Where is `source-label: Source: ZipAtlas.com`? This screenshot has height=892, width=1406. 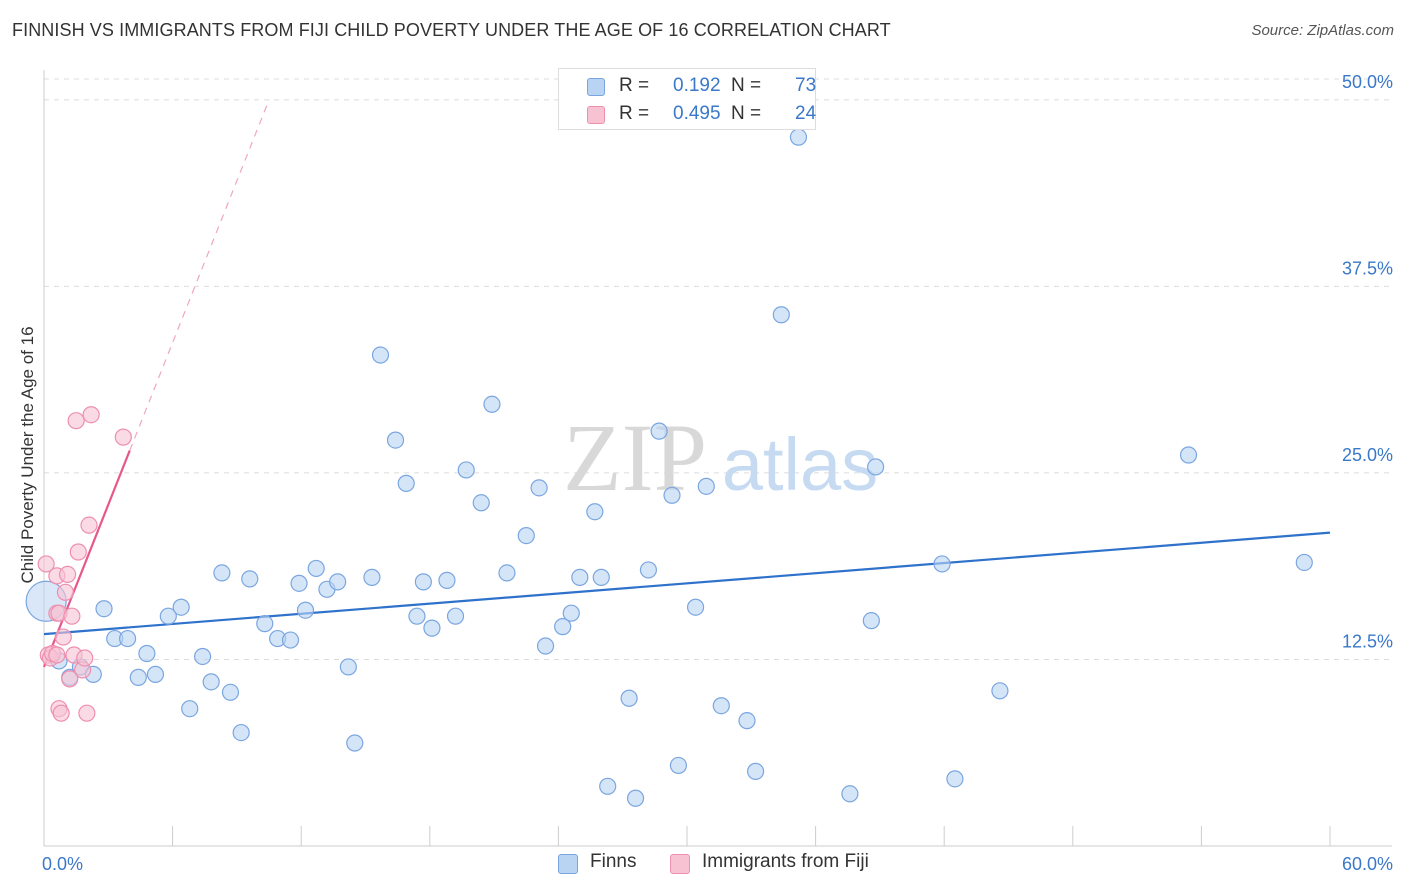 source-label: Source: ZipAtlas.com is located at coordinates (1322, 30).